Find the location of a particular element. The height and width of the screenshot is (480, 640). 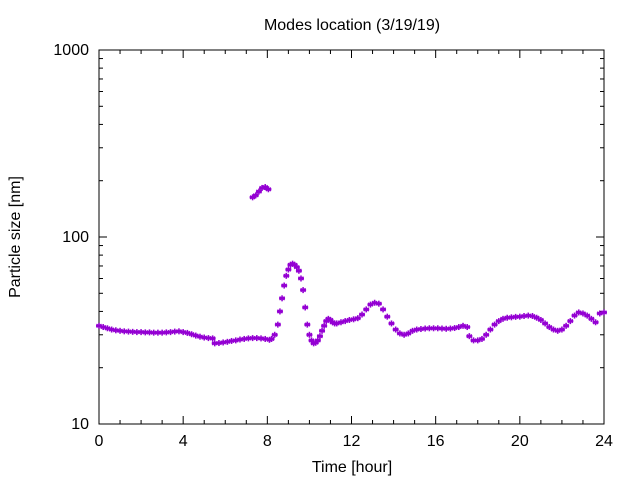

x-tick-label: 0 is located at coordinates (99, 441).